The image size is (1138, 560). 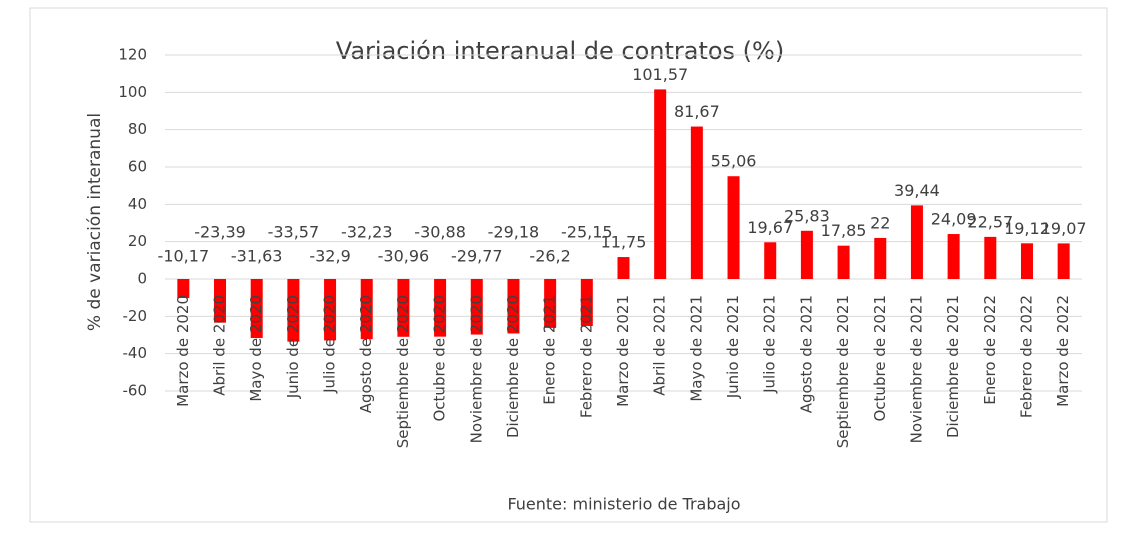 What do you see at coordinates (293, 347) in the screenshot?
I see `x-tick-label: Junio de 2020` at bounding box center [293, 347].